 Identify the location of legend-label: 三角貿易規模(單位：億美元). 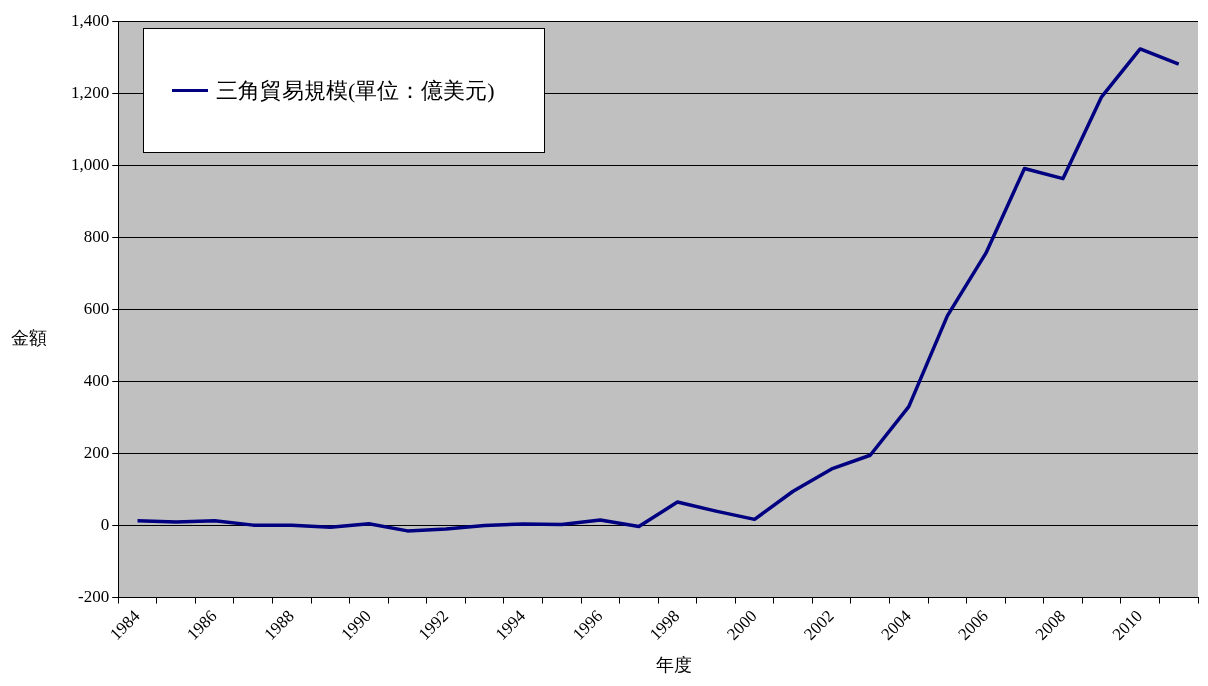
(355, 90).